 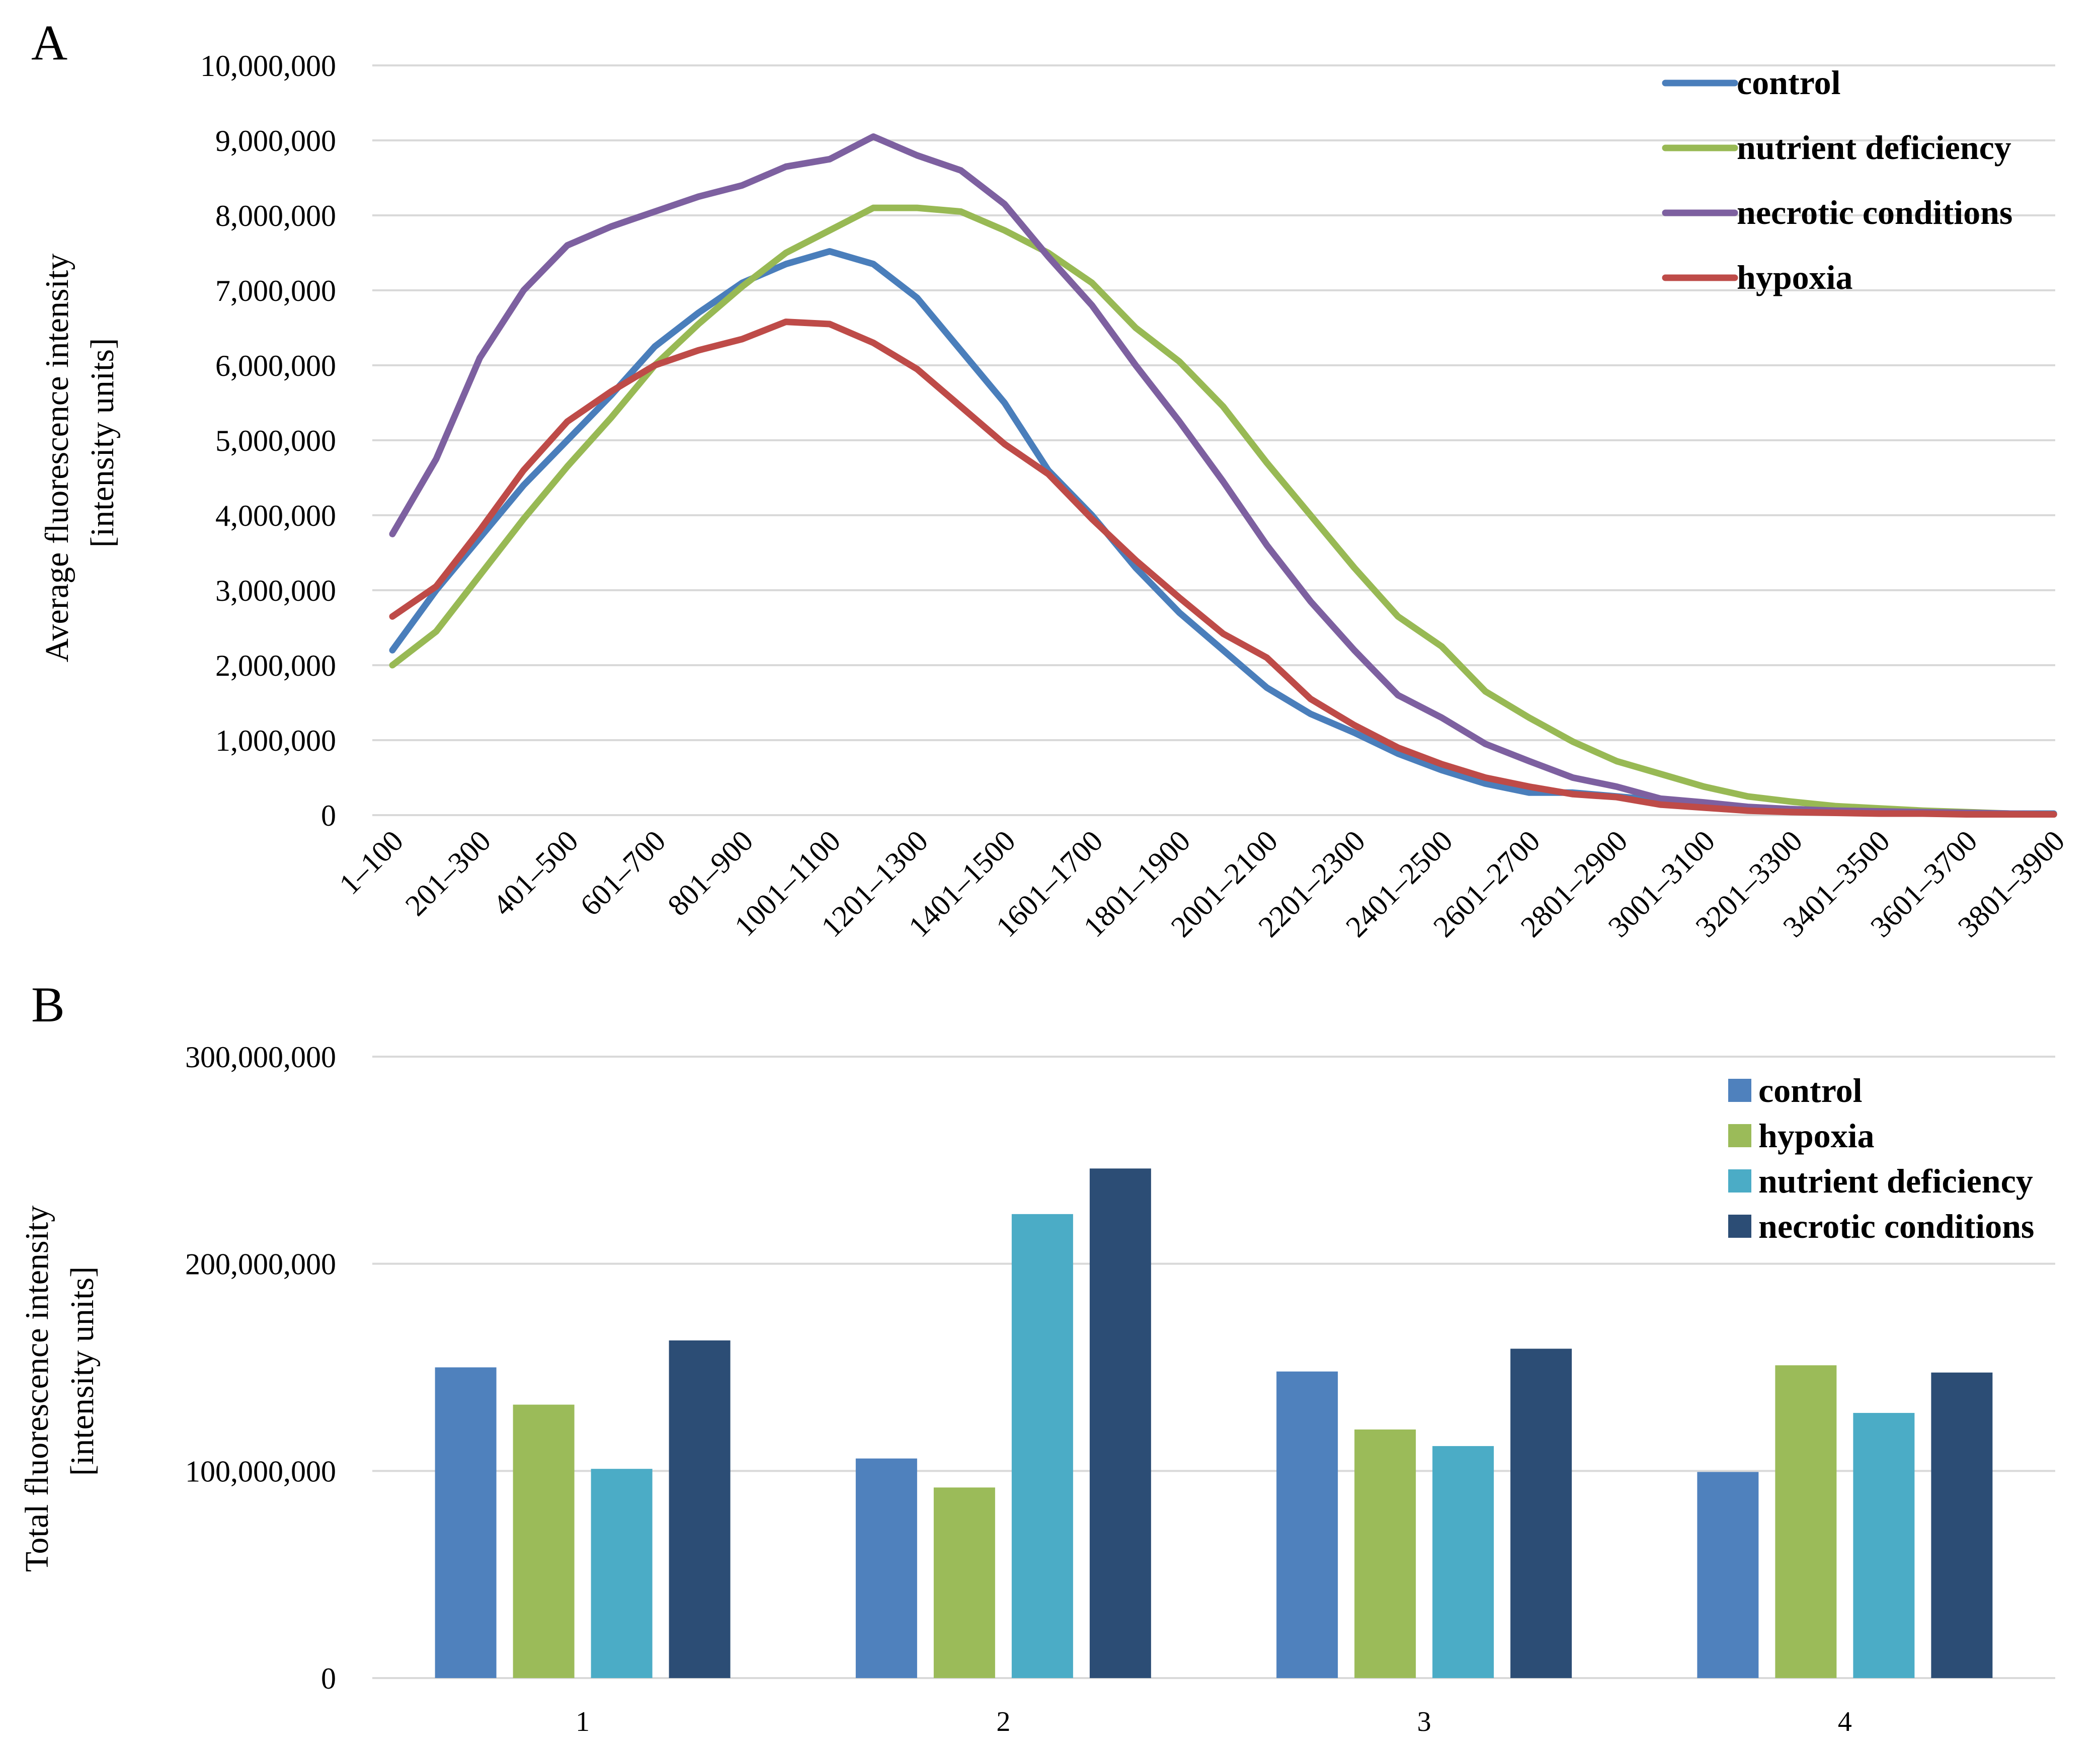 What do you see at coordinates (260, 1264) in the screenshot?
I see `panel-b-y-tick-label: 200,000,000` at bounding box center [260, 1264].